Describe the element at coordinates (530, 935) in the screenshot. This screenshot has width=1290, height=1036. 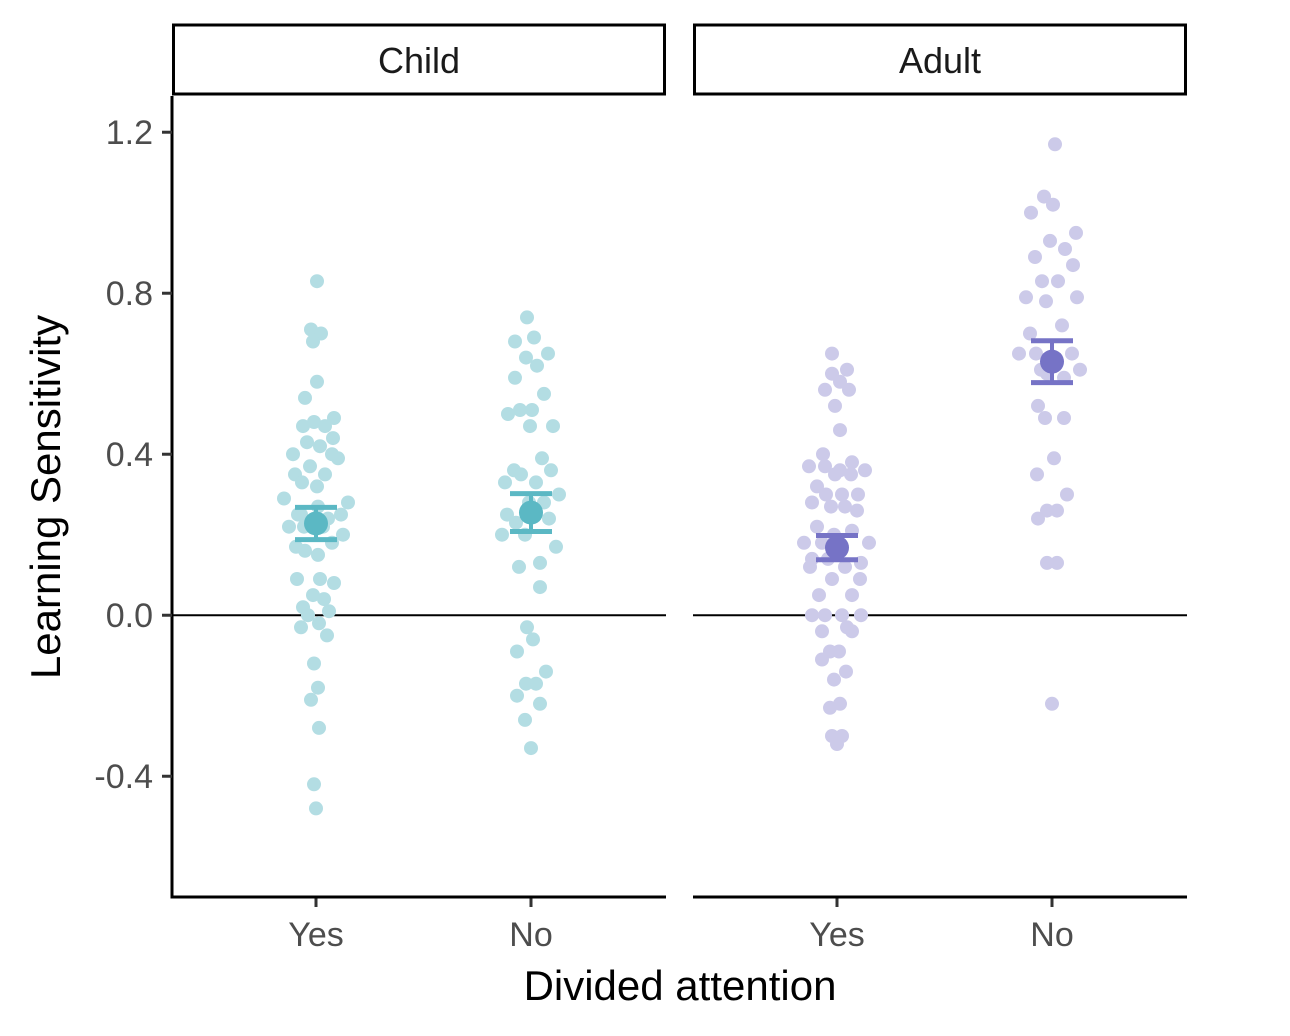
I see `x-tick-label: No` at that location.